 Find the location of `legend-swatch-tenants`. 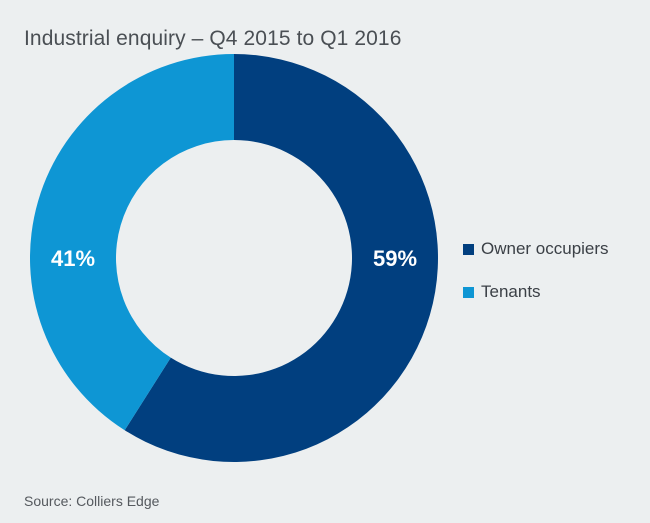

legend-swatch-tenants is located at coordinates (468, 292).